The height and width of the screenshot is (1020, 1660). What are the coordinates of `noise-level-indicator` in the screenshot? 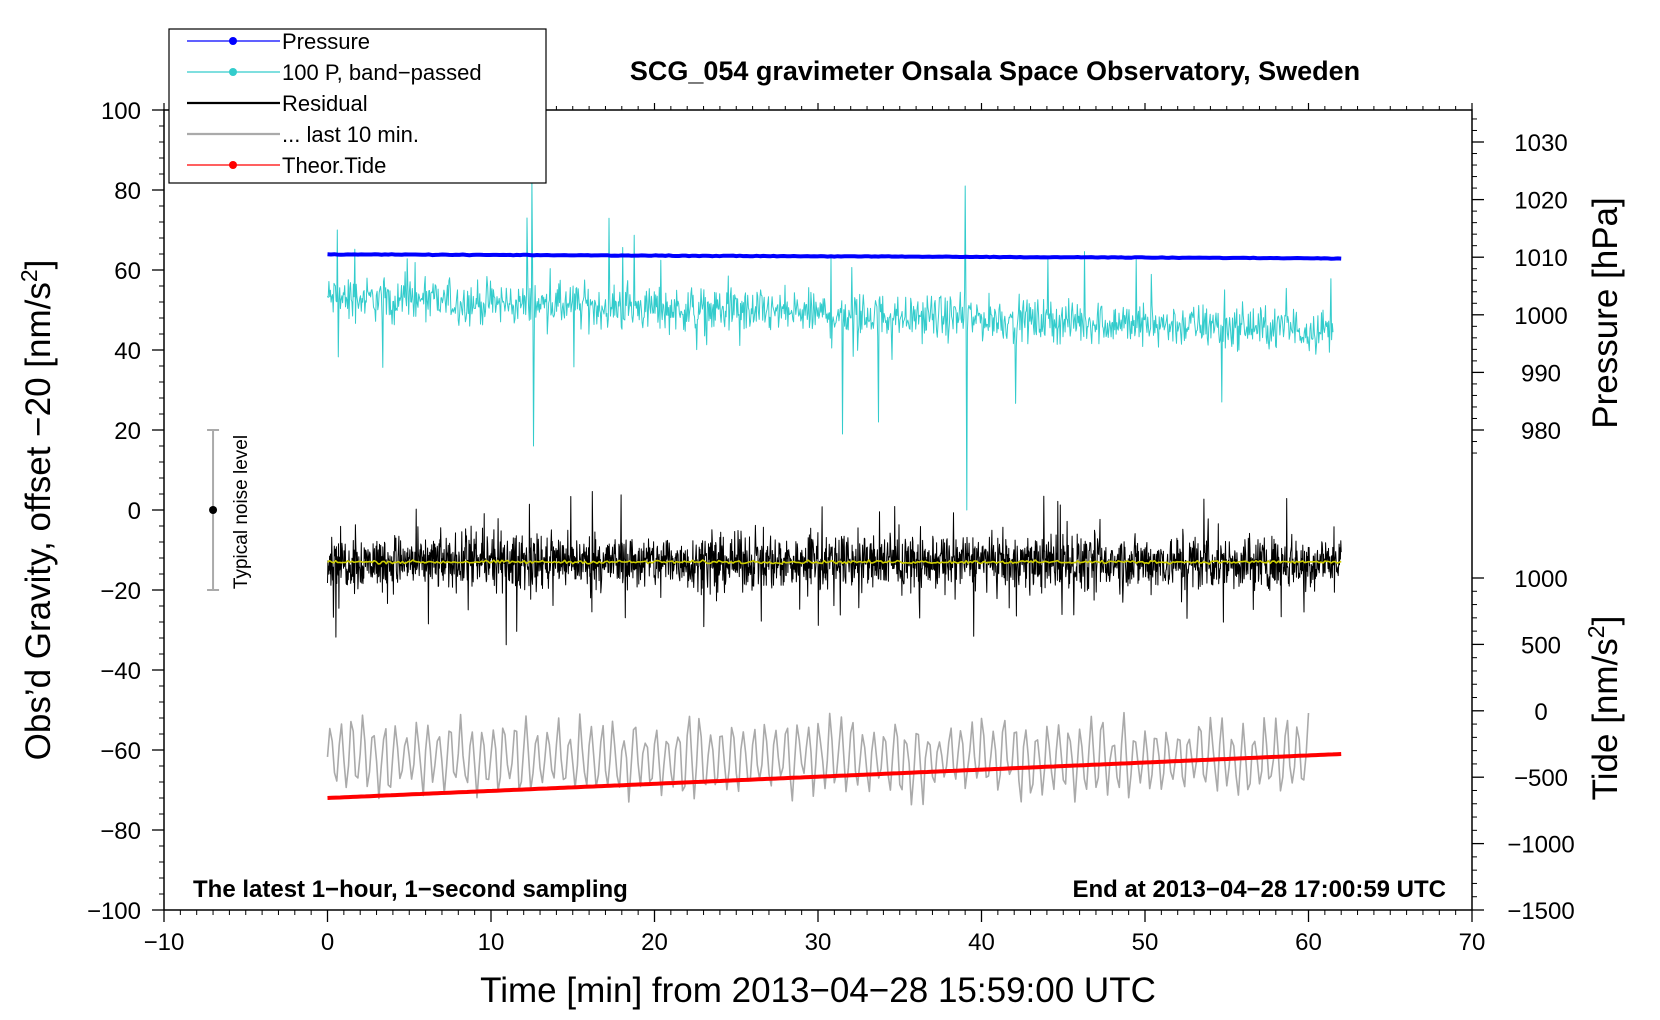 It's located at (213, 510).